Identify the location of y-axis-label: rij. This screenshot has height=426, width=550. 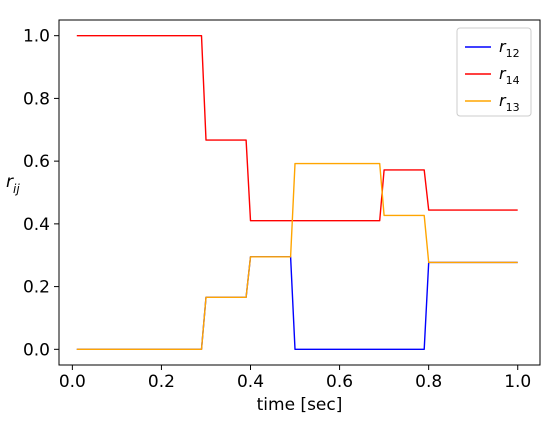
(13, 184).